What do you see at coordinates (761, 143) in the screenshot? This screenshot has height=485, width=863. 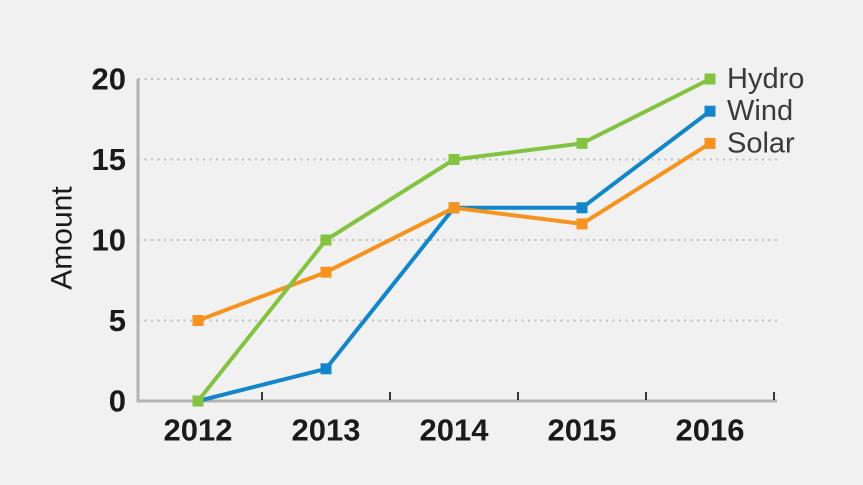 I see `legend-label-solar: Solar` at bounding box center [761, 143].